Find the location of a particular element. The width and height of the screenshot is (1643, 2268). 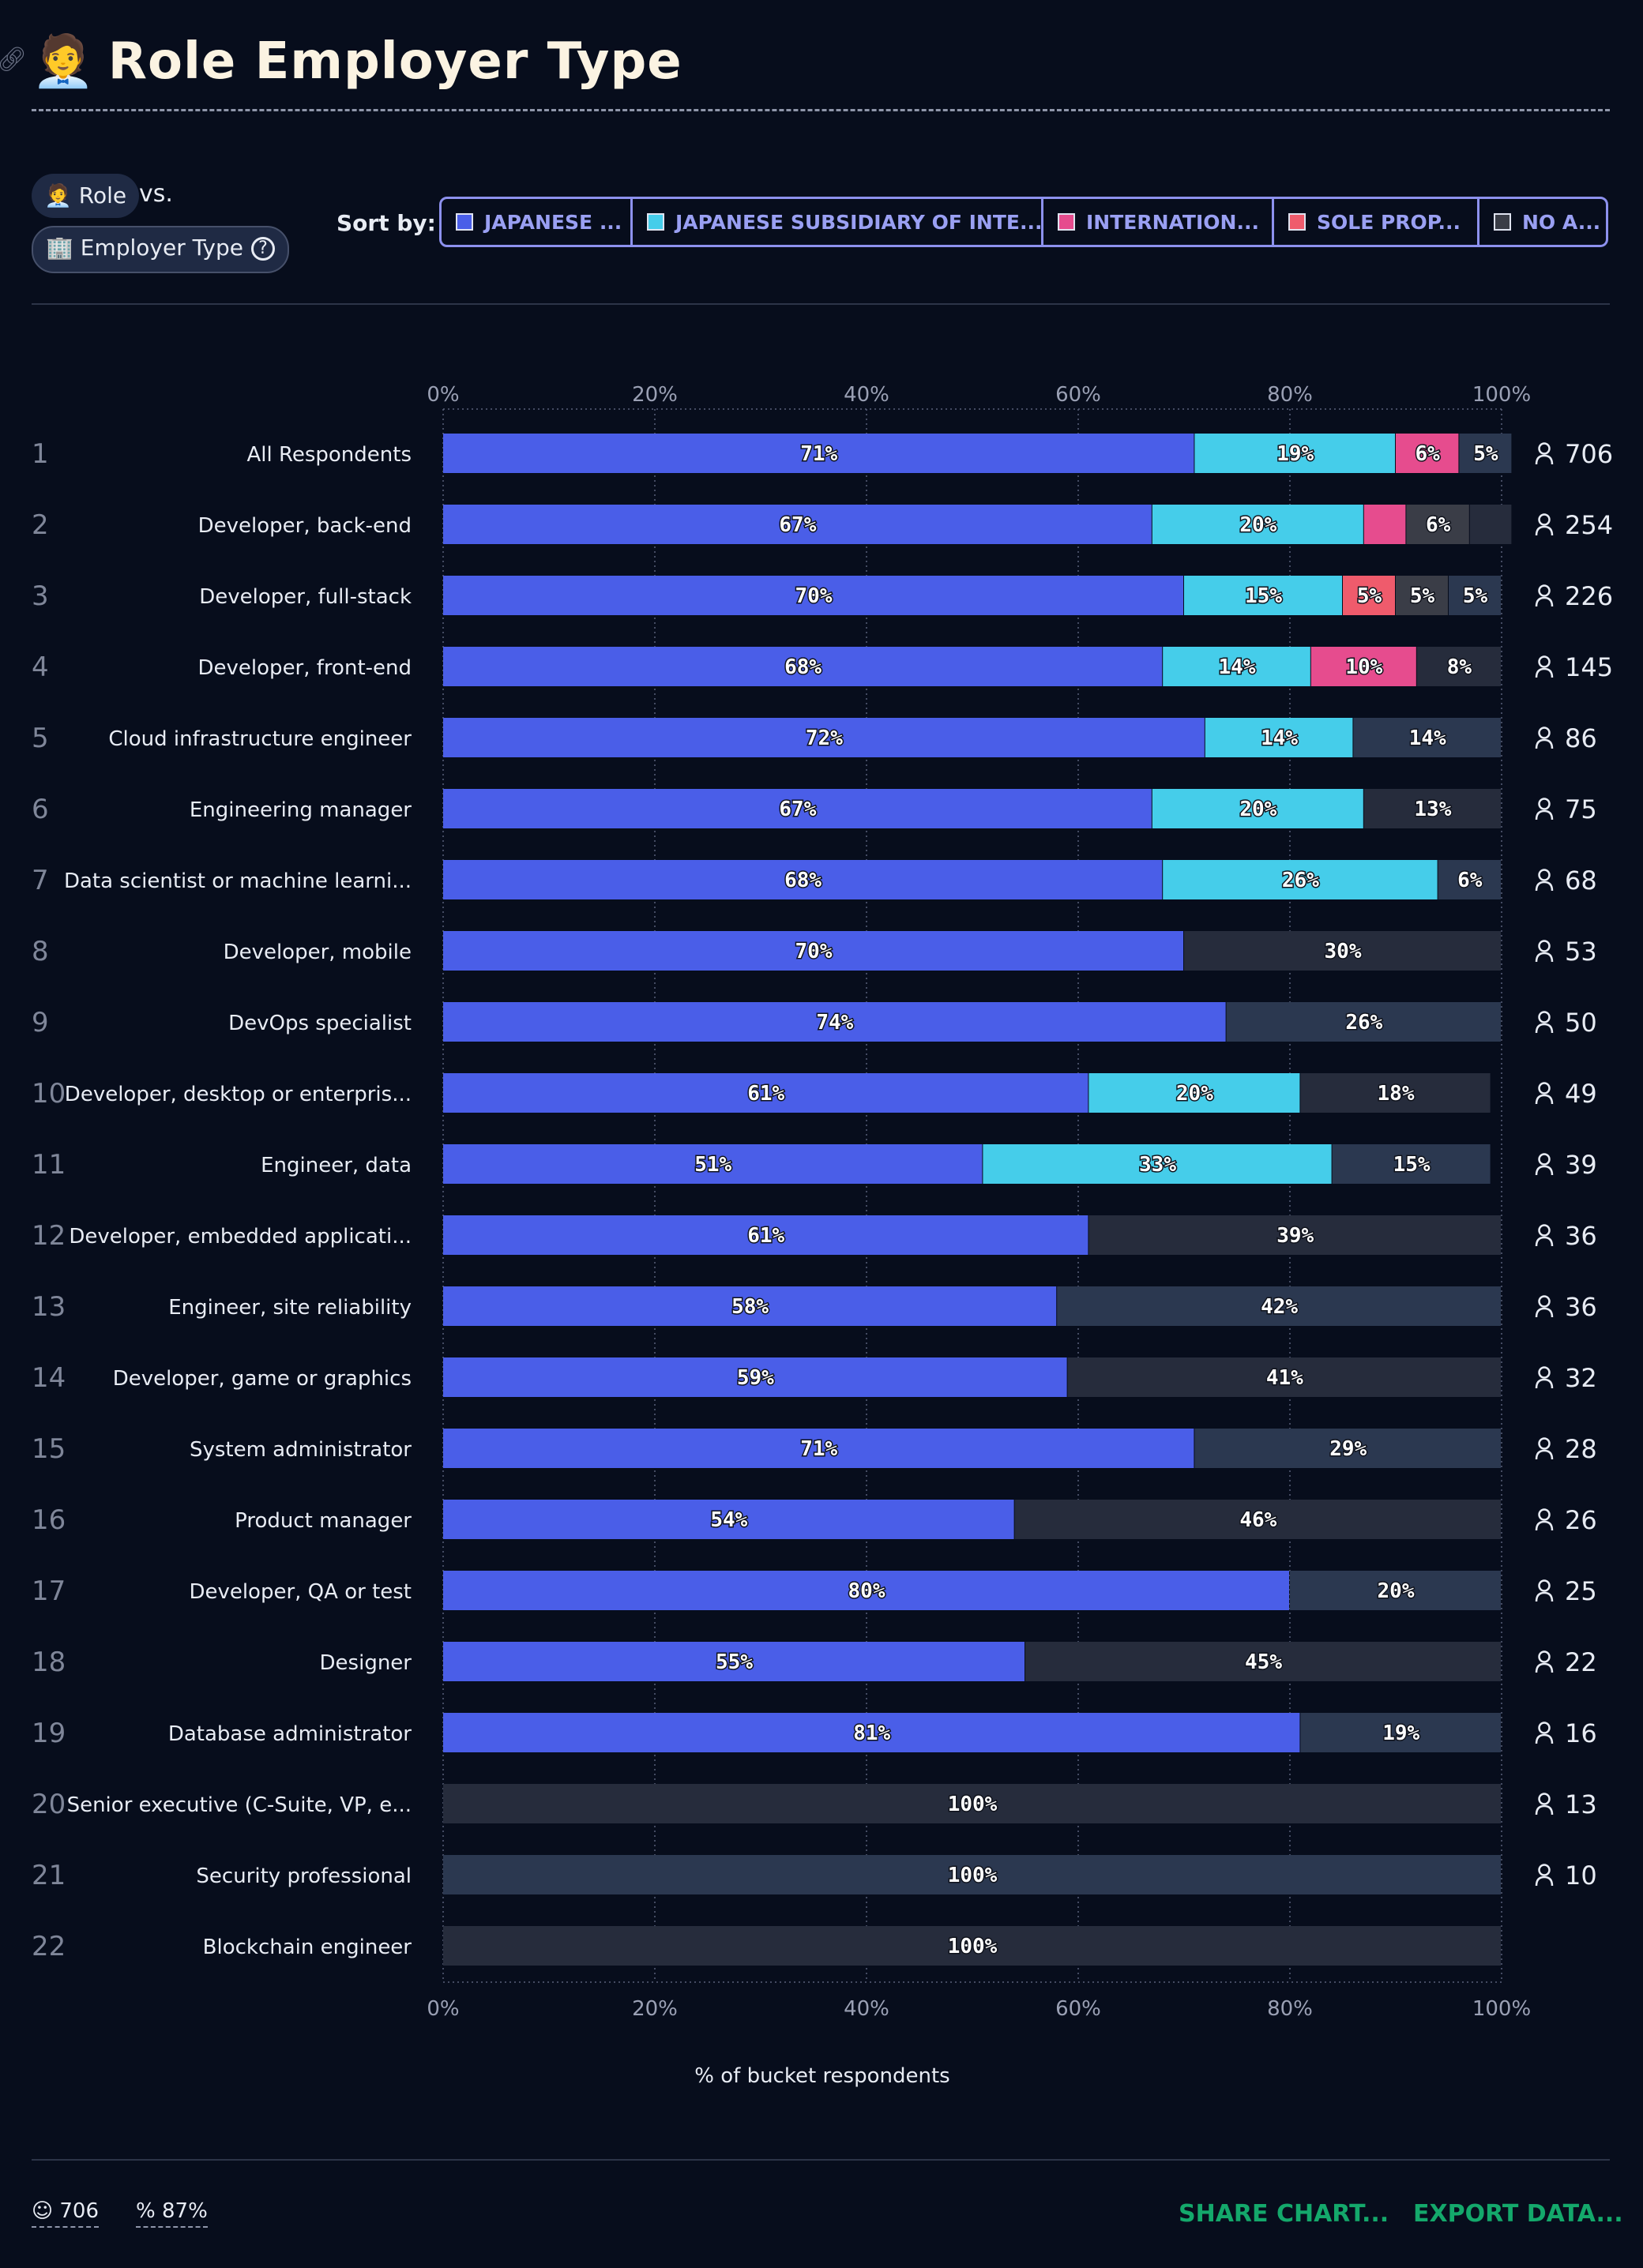

x-tick-label-top: 60% is located at coordinates (1078, 395).